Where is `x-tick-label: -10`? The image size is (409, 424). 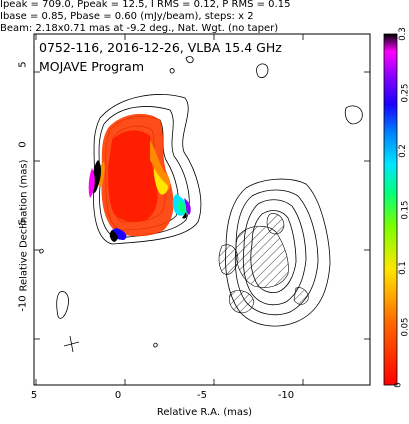 x-tick-label: -10 is located at coordinates (286, 395).